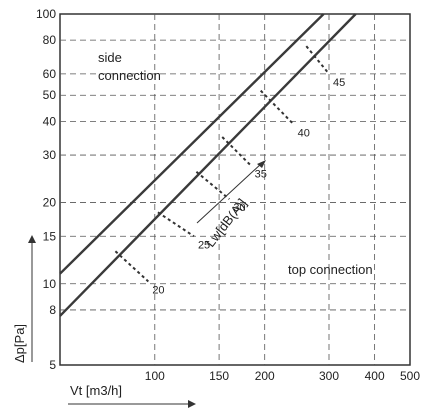 The width and height of the screenshot is (428, 412). I want to click on y-tick-label: 15, so click(50, 236).